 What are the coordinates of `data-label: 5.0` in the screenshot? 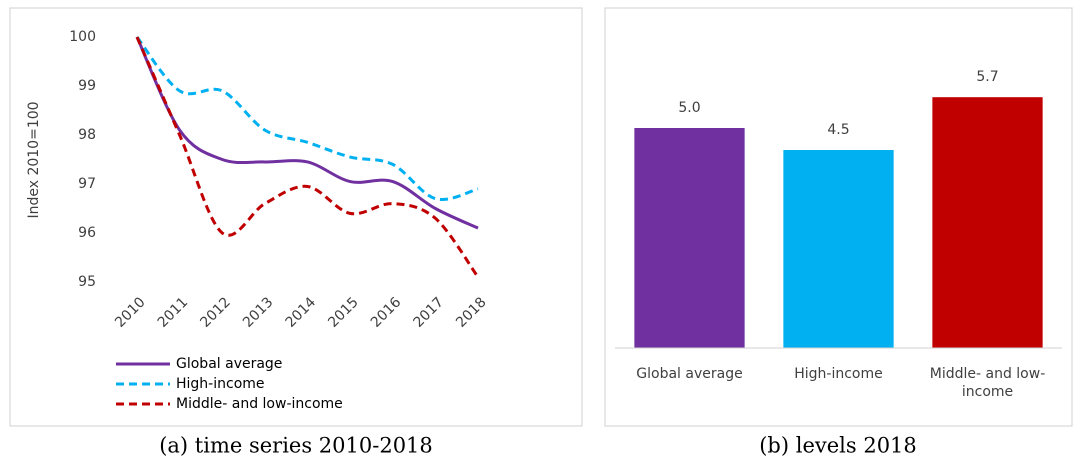 It's located at (689, 108).